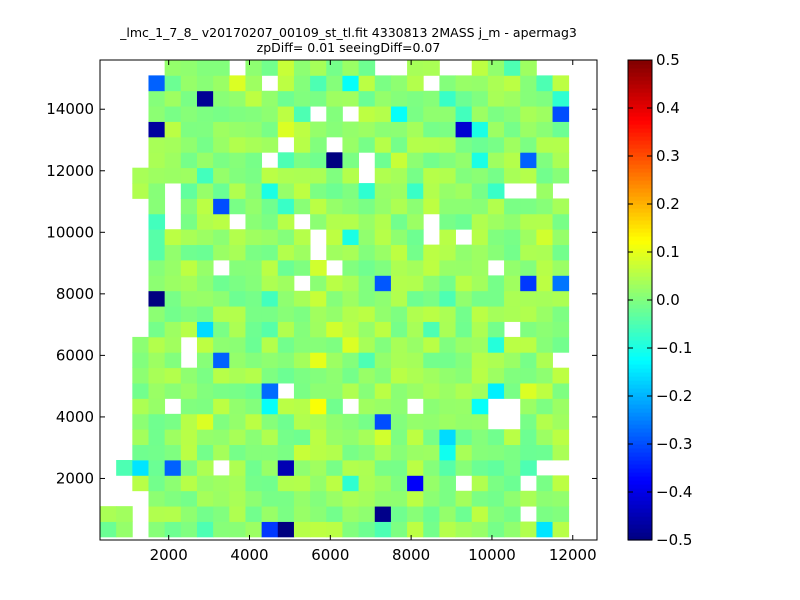 The image size is (800, 600). What do you see at coordinates (668, 204) in the screenshot?
I see `colorbar-tick-label: 0.2` at bounding box center [668, 204].